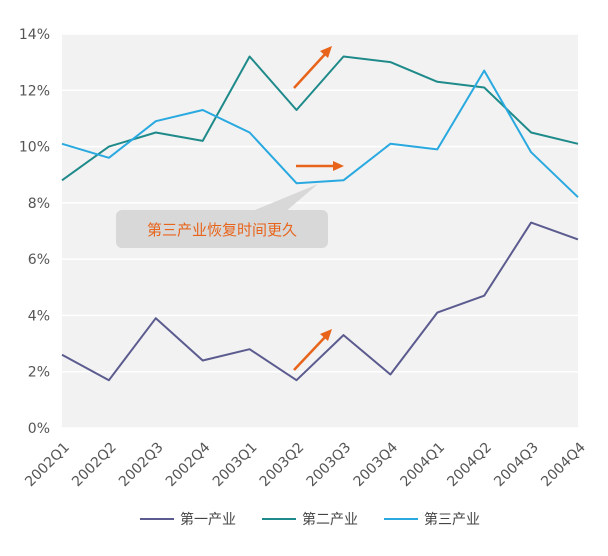 This screenshot has width=608, height=556. I want to click on x-tick-label: 2002Q3, so click(141, 465).